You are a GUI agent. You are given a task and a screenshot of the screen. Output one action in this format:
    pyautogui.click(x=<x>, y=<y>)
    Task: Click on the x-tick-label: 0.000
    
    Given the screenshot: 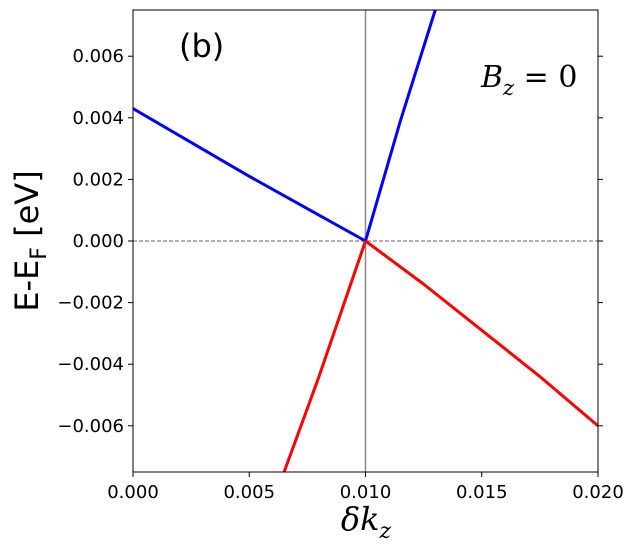 What is the action you would take?
    pyautogui.click(x=133, y=492)
    